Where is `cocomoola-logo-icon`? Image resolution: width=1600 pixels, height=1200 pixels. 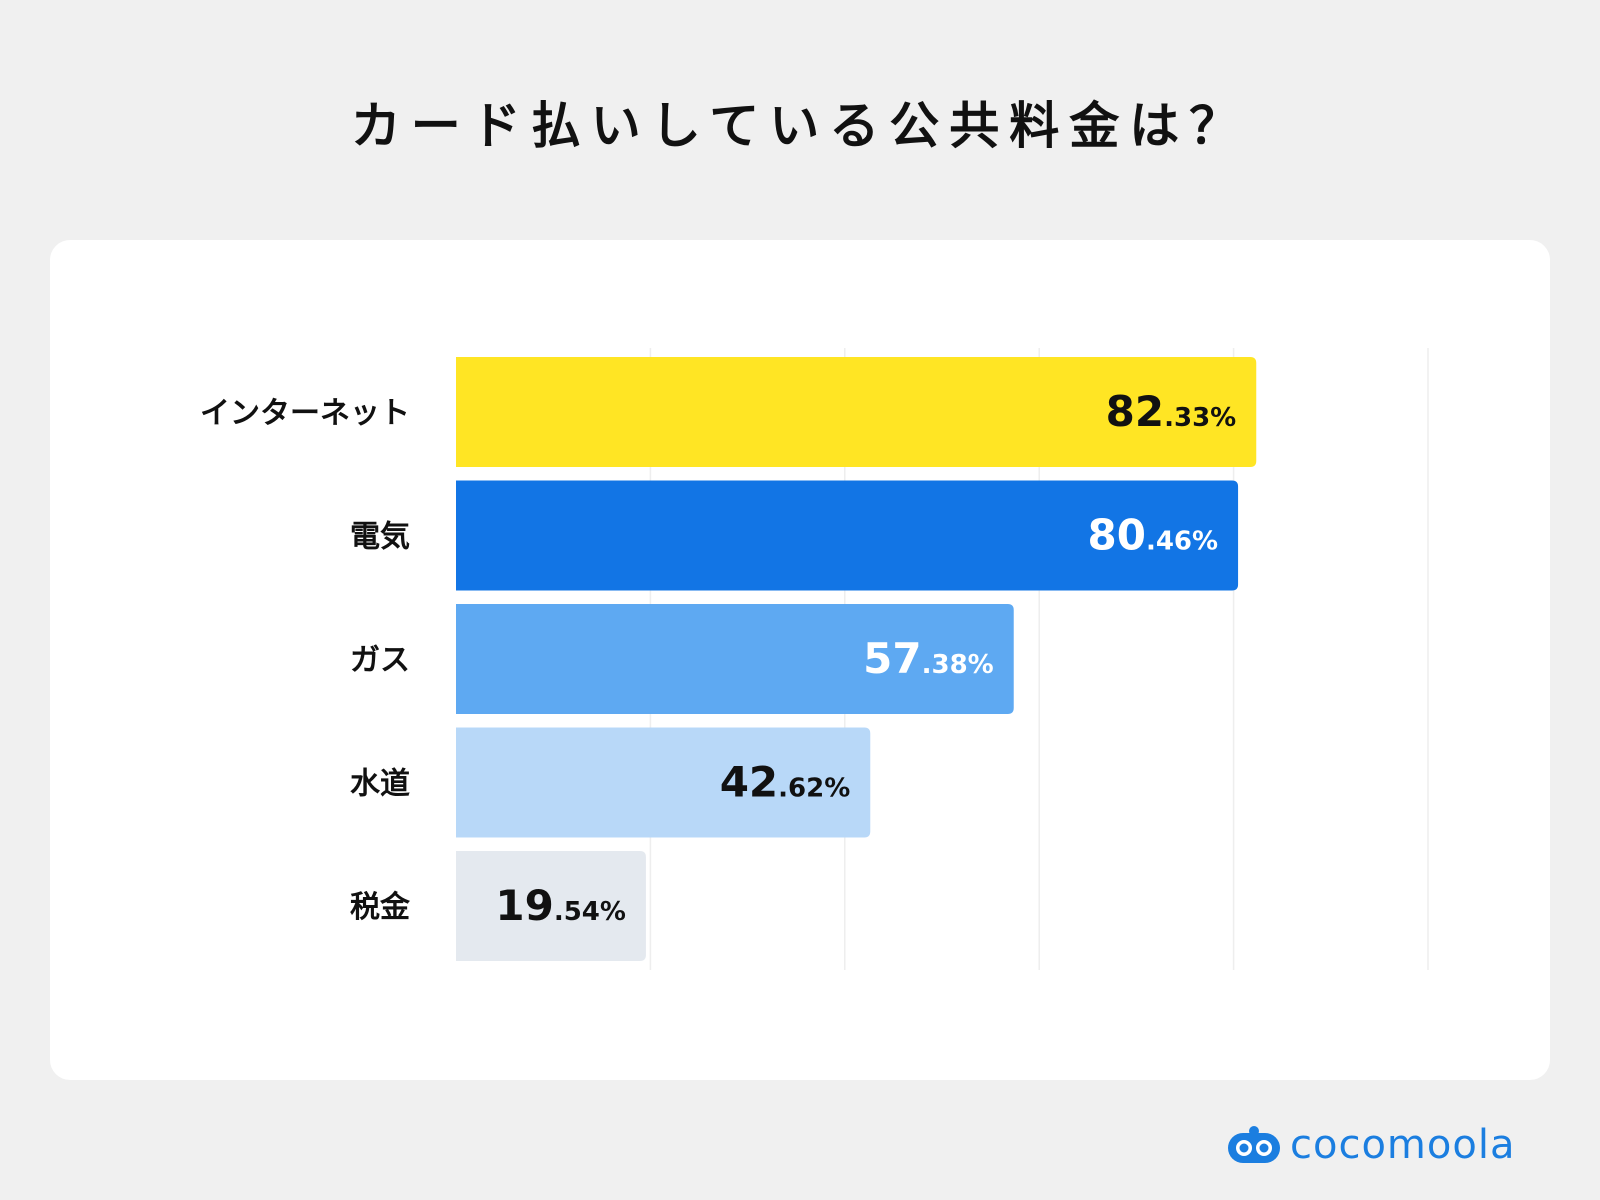 cocomoola-logo-icon is located at coordinates (1254, 1144).